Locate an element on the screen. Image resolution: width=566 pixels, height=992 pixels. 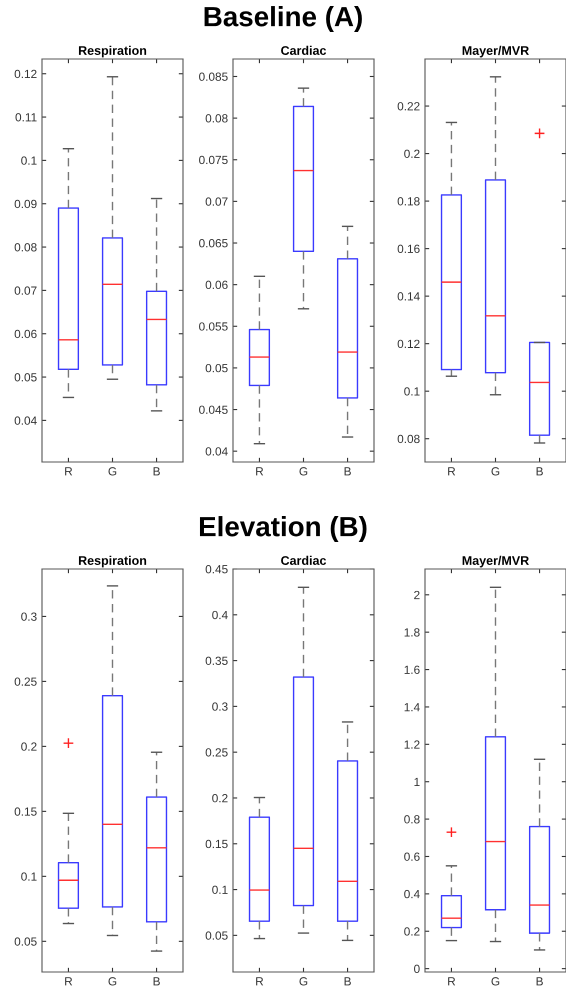
text: Baseline (A) is located at coordinates (283, 19).